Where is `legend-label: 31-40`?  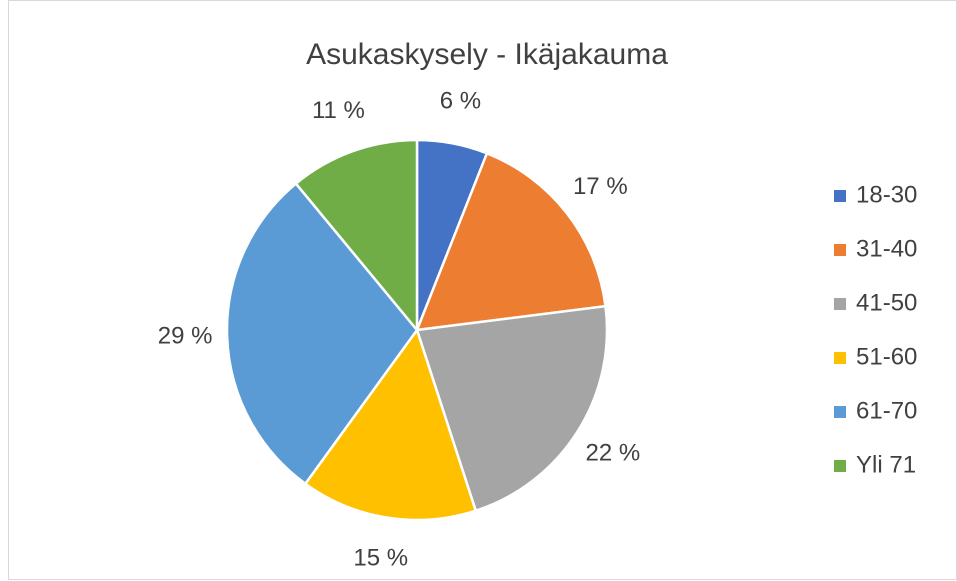 legend-label: 31-40 is located at coordinates (886, 248).